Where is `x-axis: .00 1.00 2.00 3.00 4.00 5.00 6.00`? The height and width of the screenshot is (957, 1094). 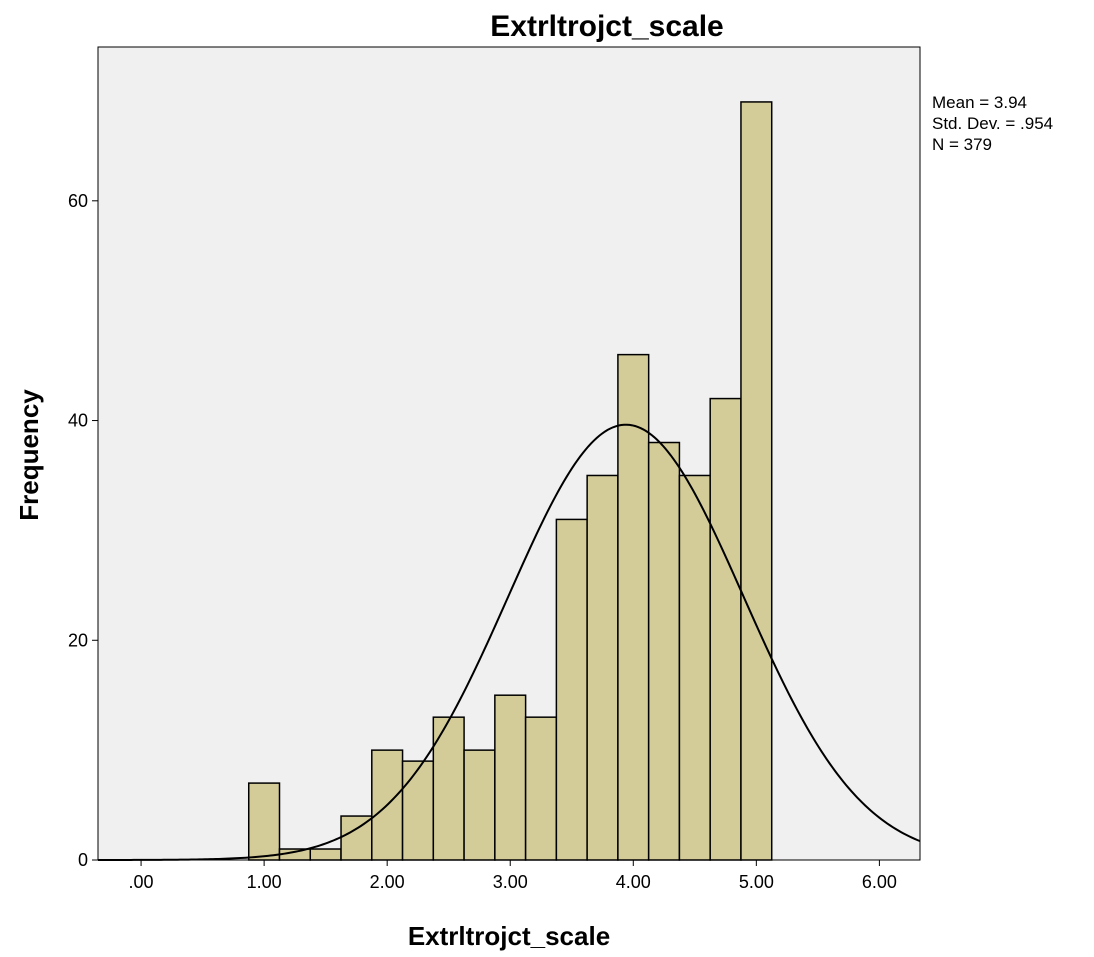 x-axis: .00 1.00 2.00 3.00 4.00 5.00 6.00 is located at coordinates (513, 876).